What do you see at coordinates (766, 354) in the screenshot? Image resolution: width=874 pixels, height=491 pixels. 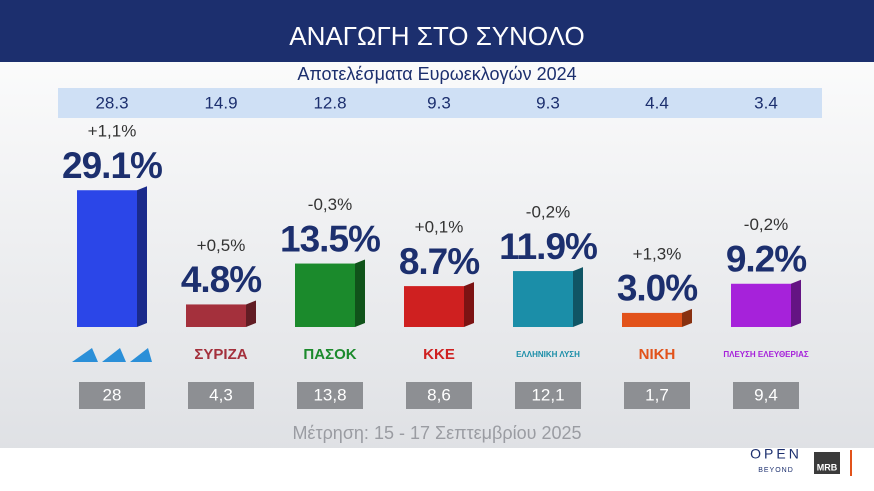 I see `party-logo: ΠΛΕΥΣΗ ΕΛΕΥΘΕΡΙΑΣ` at bounding box center [766, 354].